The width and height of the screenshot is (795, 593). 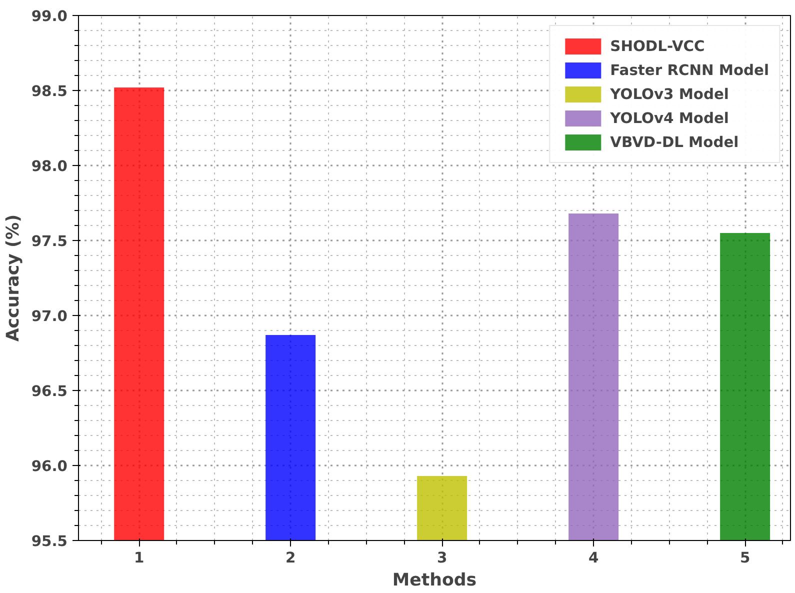 What do you see at coordinates (689, 70) in the screenshot?
I see `legend-label: Faster RCNN Model` at bounding box center [689, 70].